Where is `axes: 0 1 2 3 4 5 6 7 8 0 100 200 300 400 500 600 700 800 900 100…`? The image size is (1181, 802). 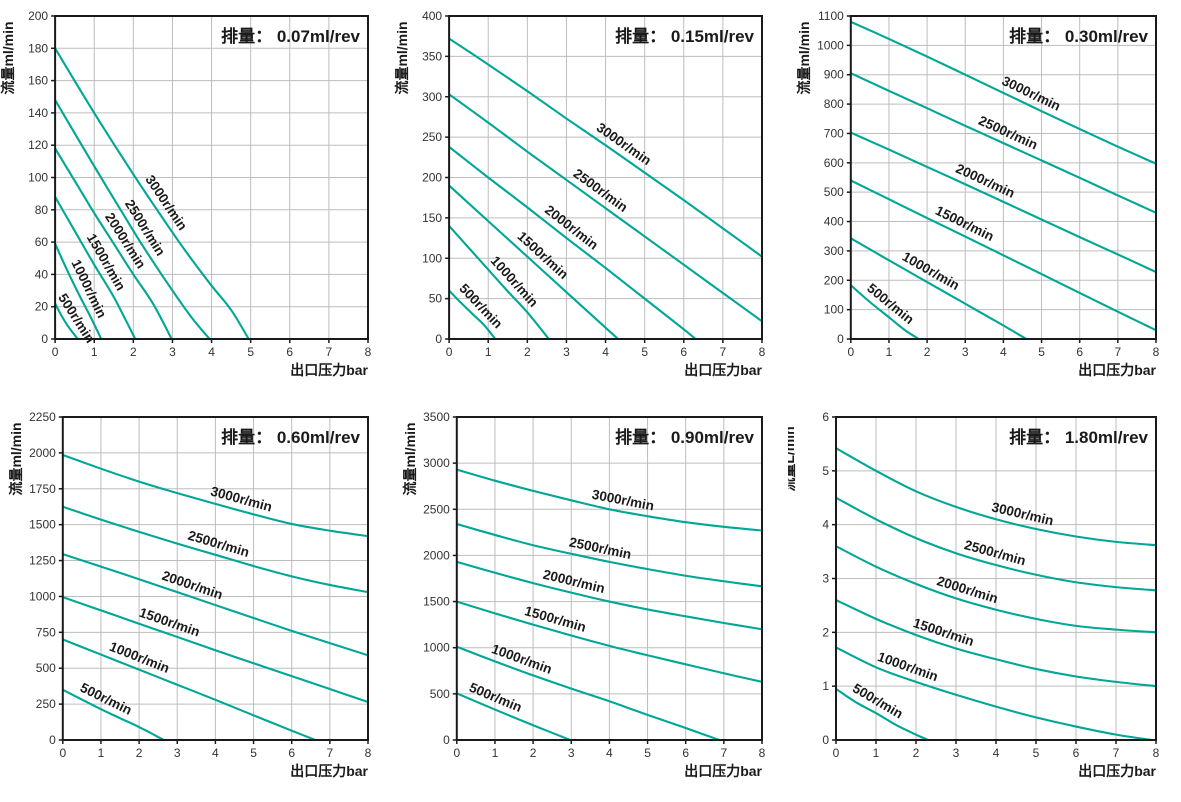
axes: 0 1 2 3 4 5 6 7 8 0 100 200 300 400 500 600 700 800 900 100… is located at coordinates (988, 184).